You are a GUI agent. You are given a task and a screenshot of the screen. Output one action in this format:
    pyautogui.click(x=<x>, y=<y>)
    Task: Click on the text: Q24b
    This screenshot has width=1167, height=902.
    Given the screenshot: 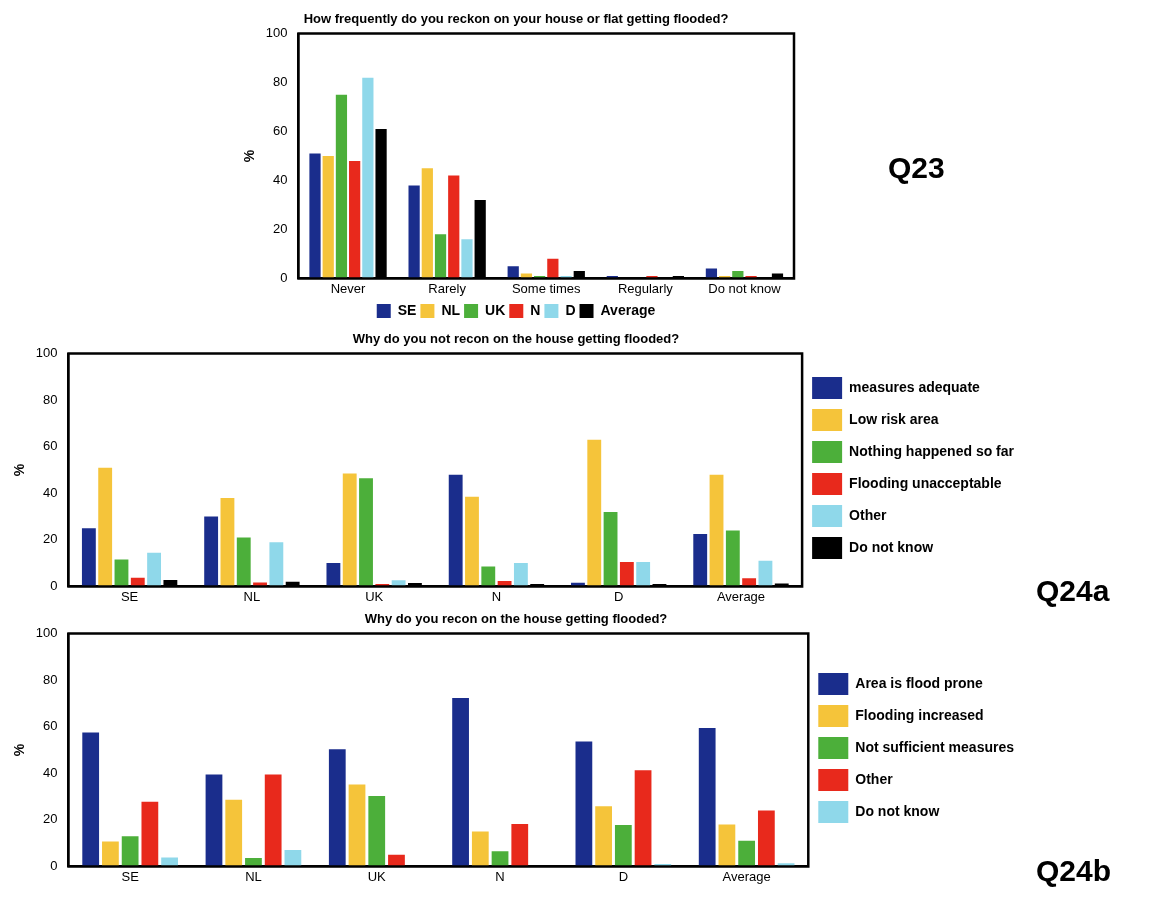 What is the action you would take?
    pyautogui.click(x=1074, y=871)
    